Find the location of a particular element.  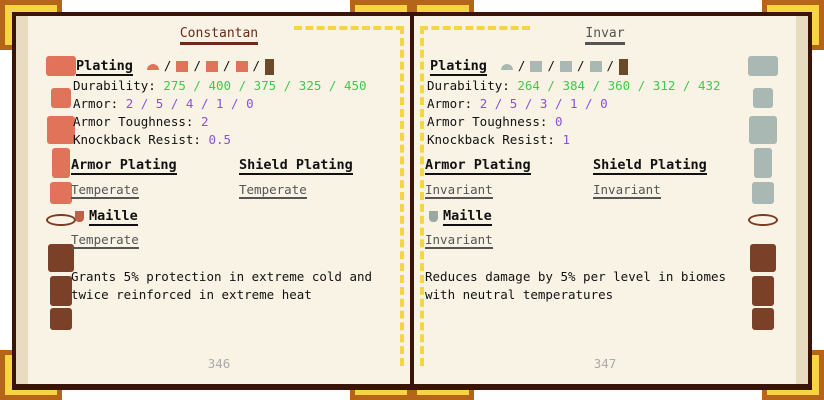

durability-row: Durability: 264 / 384 / 360 / 312 / 432 is located at coordinates (574, 85).